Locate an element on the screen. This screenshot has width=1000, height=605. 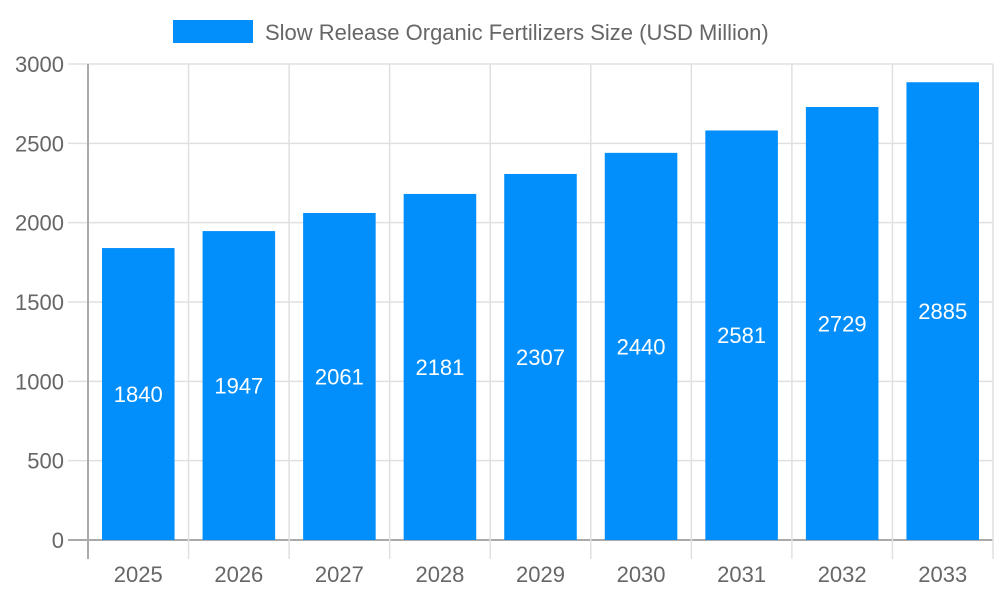
data-label: 2061 is located at coordinates (339, 376).